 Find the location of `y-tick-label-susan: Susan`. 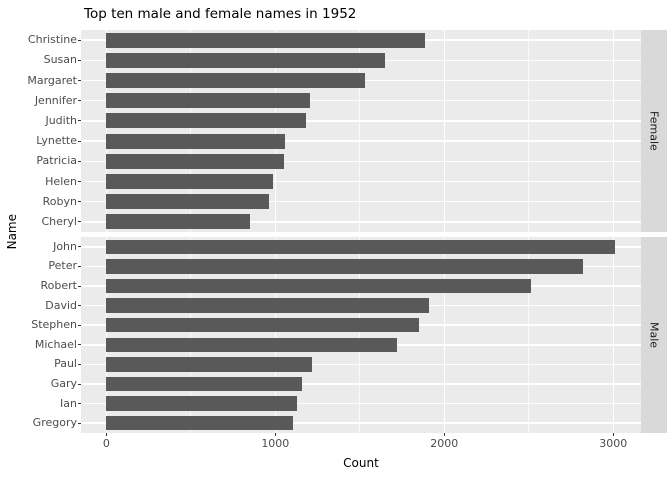

y-tick-label-susan: Susan is located at coordinates (60, 60).